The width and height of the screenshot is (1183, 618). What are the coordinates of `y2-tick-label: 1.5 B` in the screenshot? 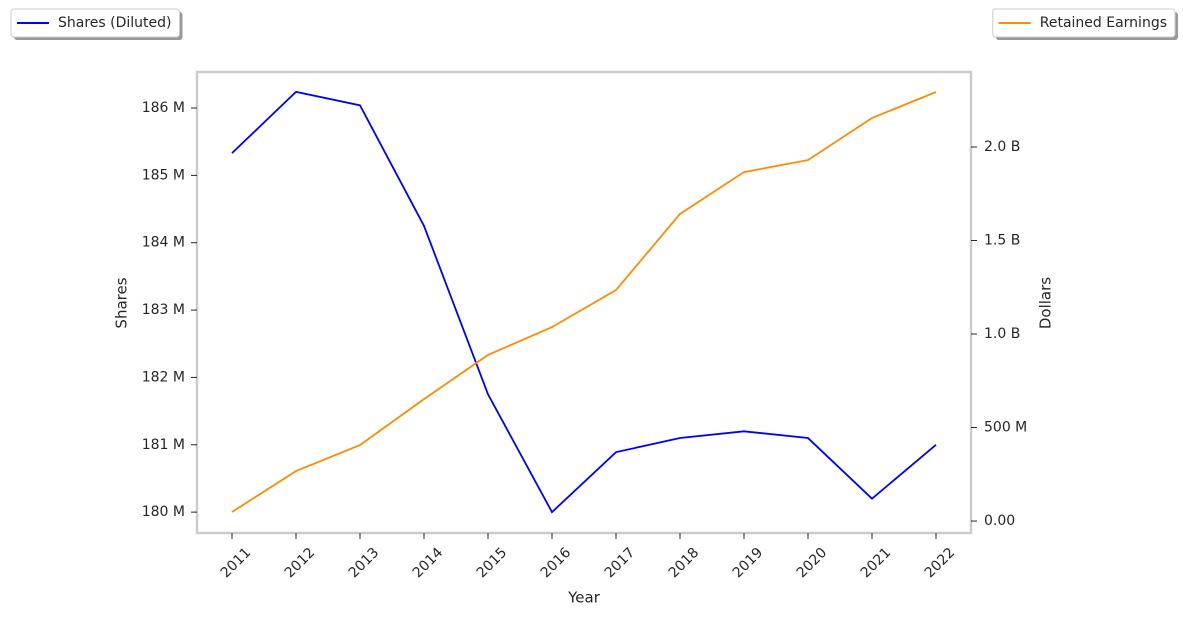 It's located at (1002, 241).